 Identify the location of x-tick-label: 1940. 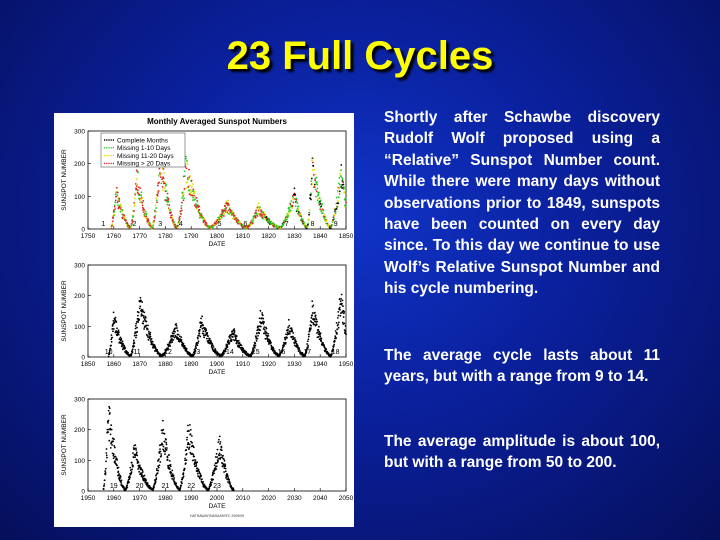
(320, 364).